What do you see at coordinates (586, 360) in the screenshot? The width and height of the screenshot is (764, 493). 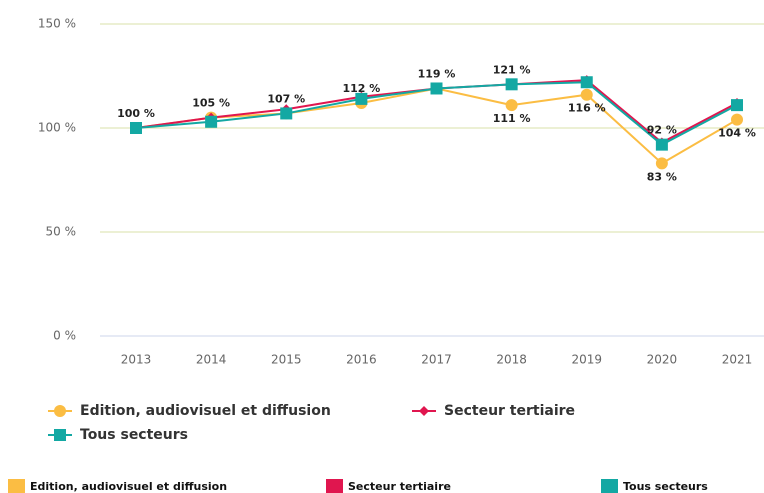 I see `x-tick-label: 2019` at bounding box center [586, 360].